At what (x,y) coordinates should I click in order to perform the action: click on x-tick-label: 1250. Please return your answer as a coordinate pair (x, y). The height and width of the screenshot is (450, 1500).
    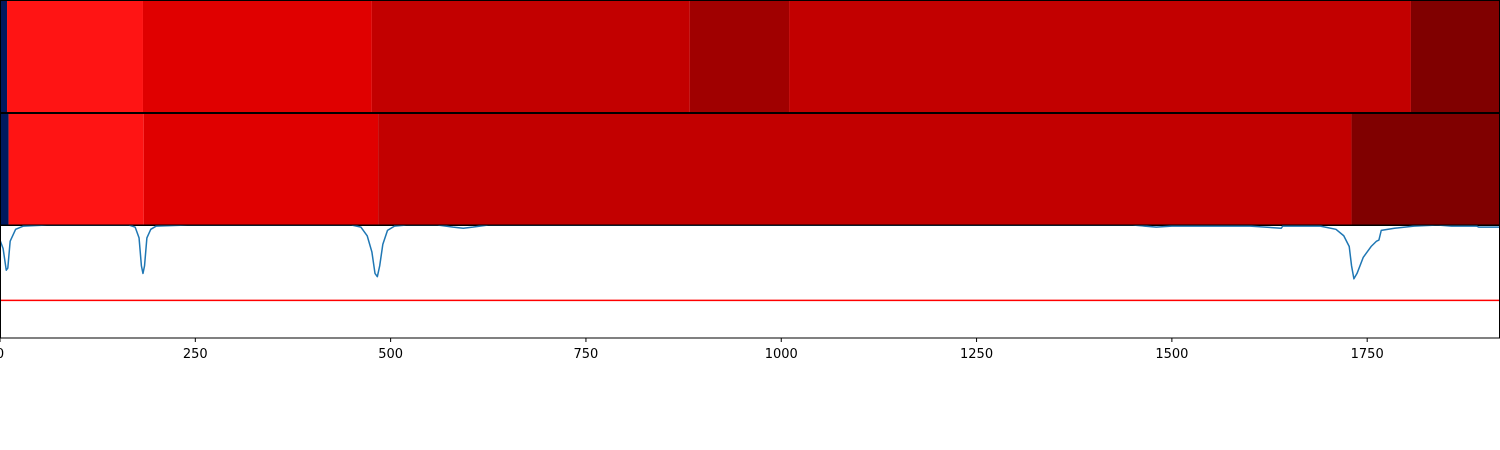
    Looking at the image, I should click on (976, 354).